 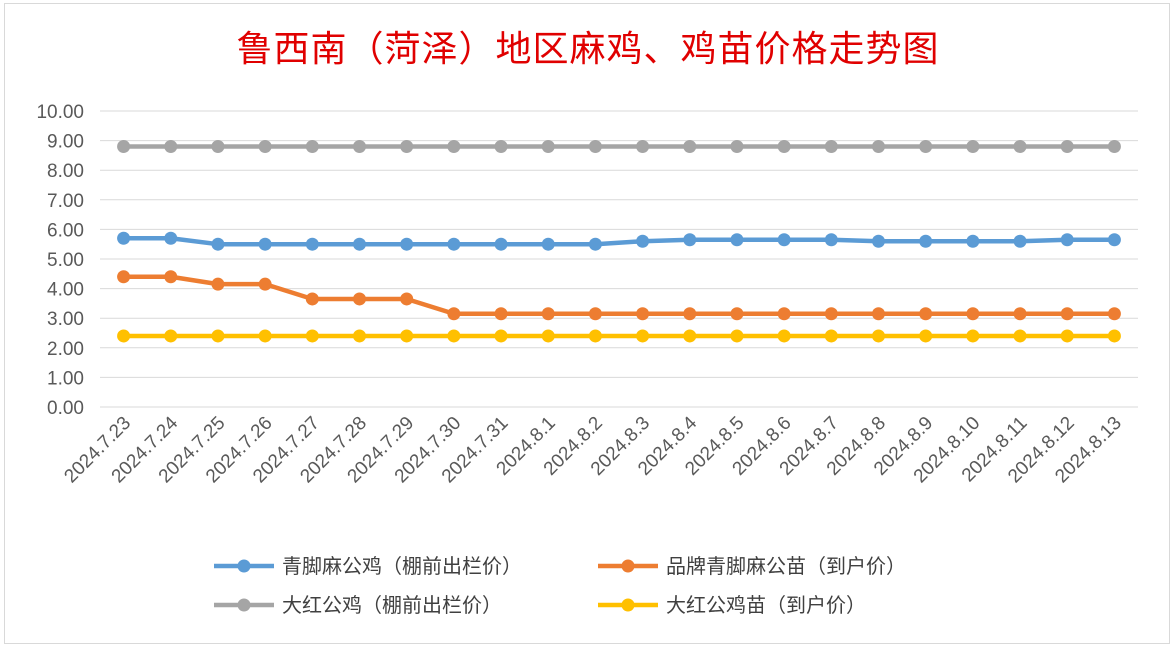 What do you see at coordinates (402, 566) in the screenshot?
I see `legend-label: 青脚麻公鸡（棚前出栏价）` at bounding box center [402, 566].